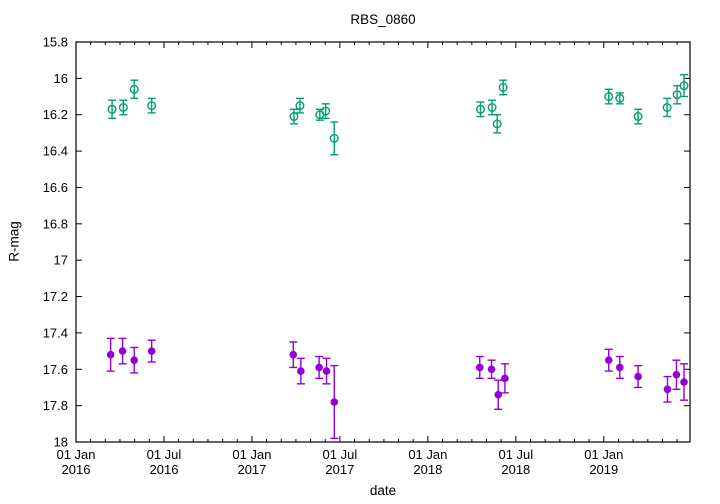 The height and width of the screenshot is (504, 720). I want to click on chart-title: RBS_0860, so click(383, 19).